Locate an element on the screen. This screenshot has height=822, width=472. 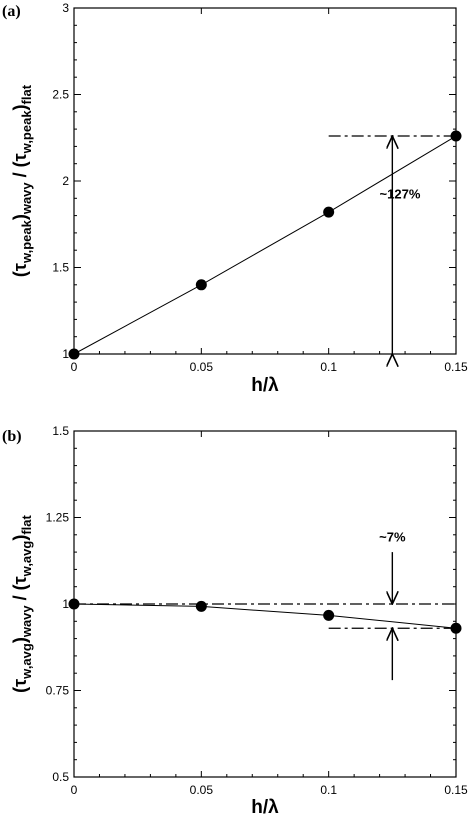
y-tick-label: 0.5 is located at coordinates (60, 777).